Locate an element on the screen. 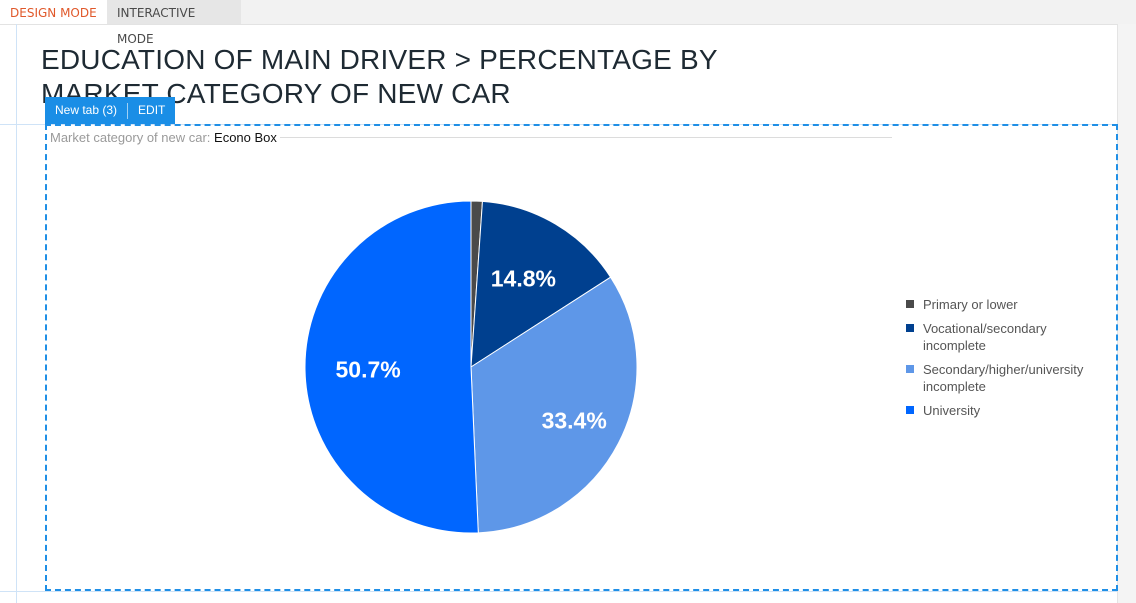  filter-label: Market category of new car: is located at coordinates (130, 137).